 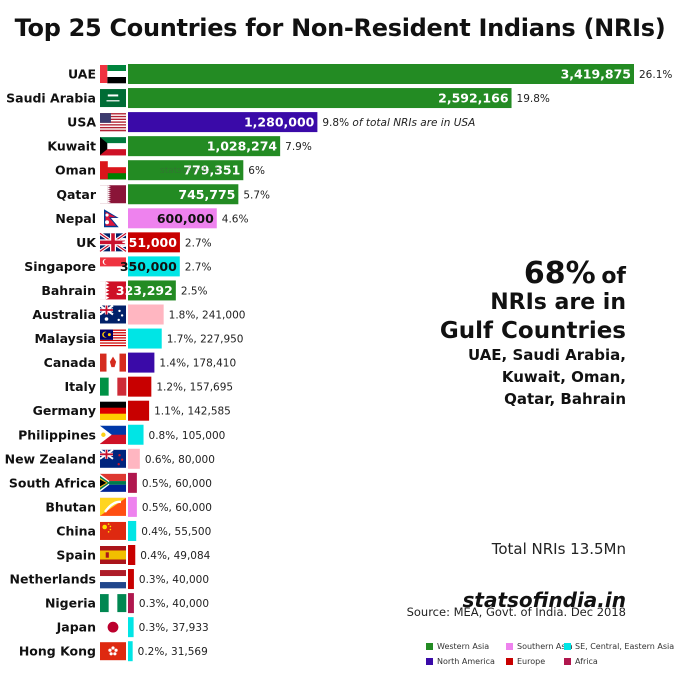 I want to click on annotation-line-3: UAE, Saudi Arabia,, so click(x=546, y=355).